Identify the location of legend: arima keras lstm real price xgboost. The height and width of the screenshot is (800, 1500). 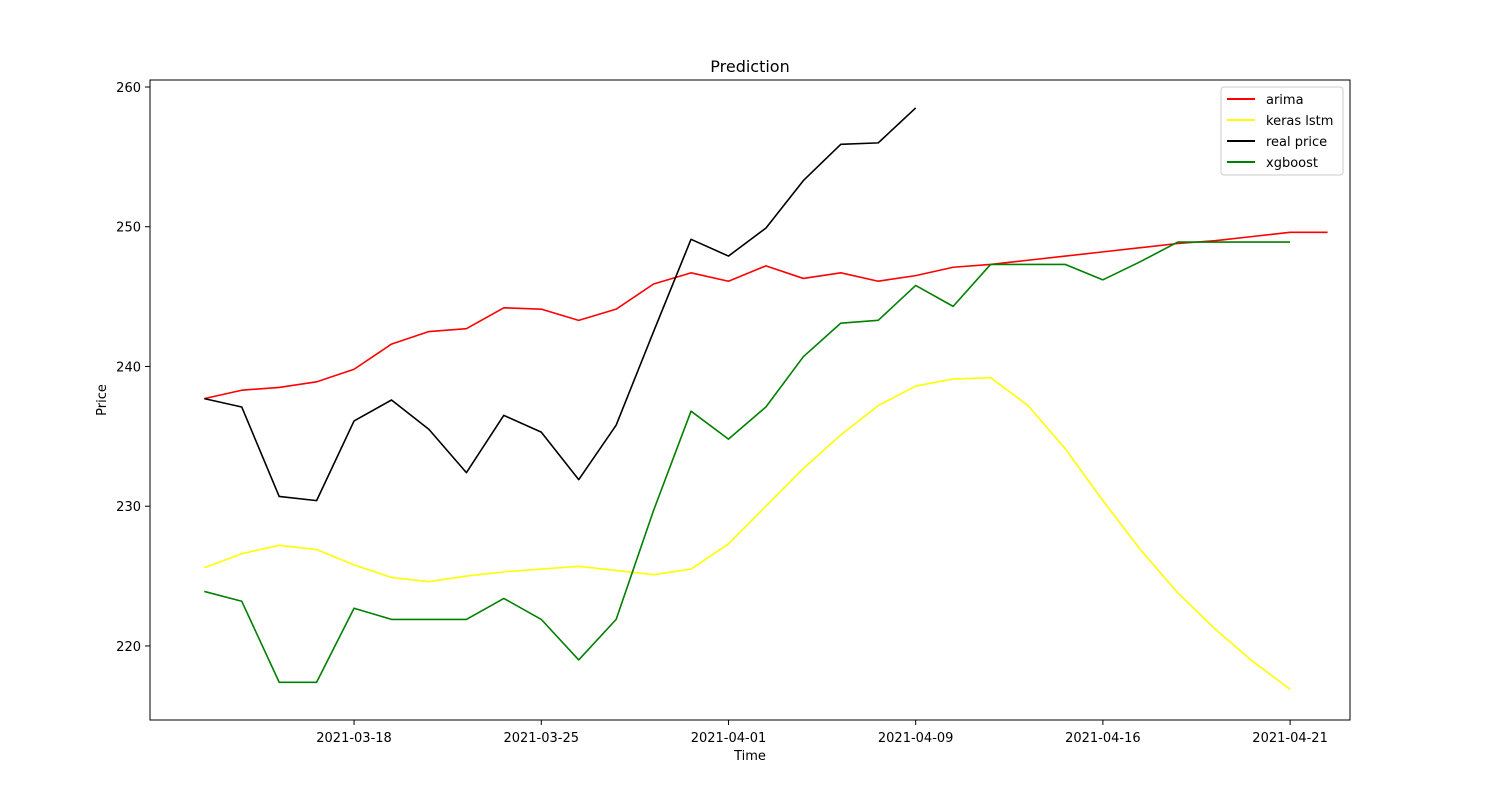
(1282, 131).